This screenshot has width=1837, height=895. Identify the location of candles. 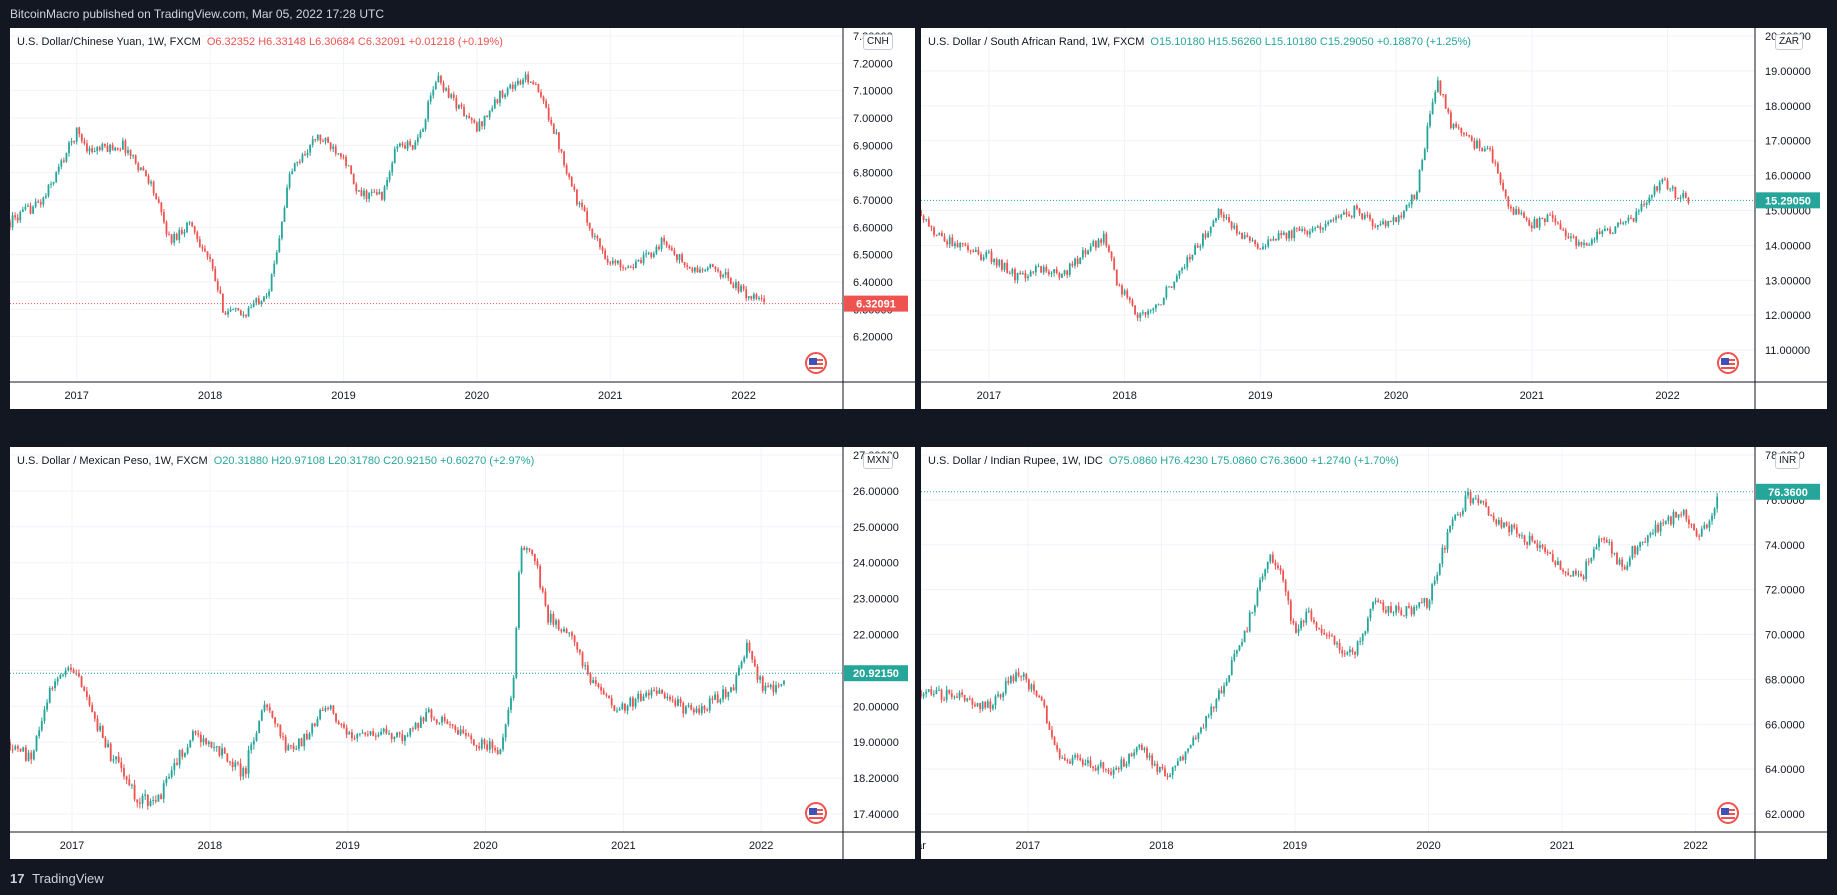
(1305, 199).